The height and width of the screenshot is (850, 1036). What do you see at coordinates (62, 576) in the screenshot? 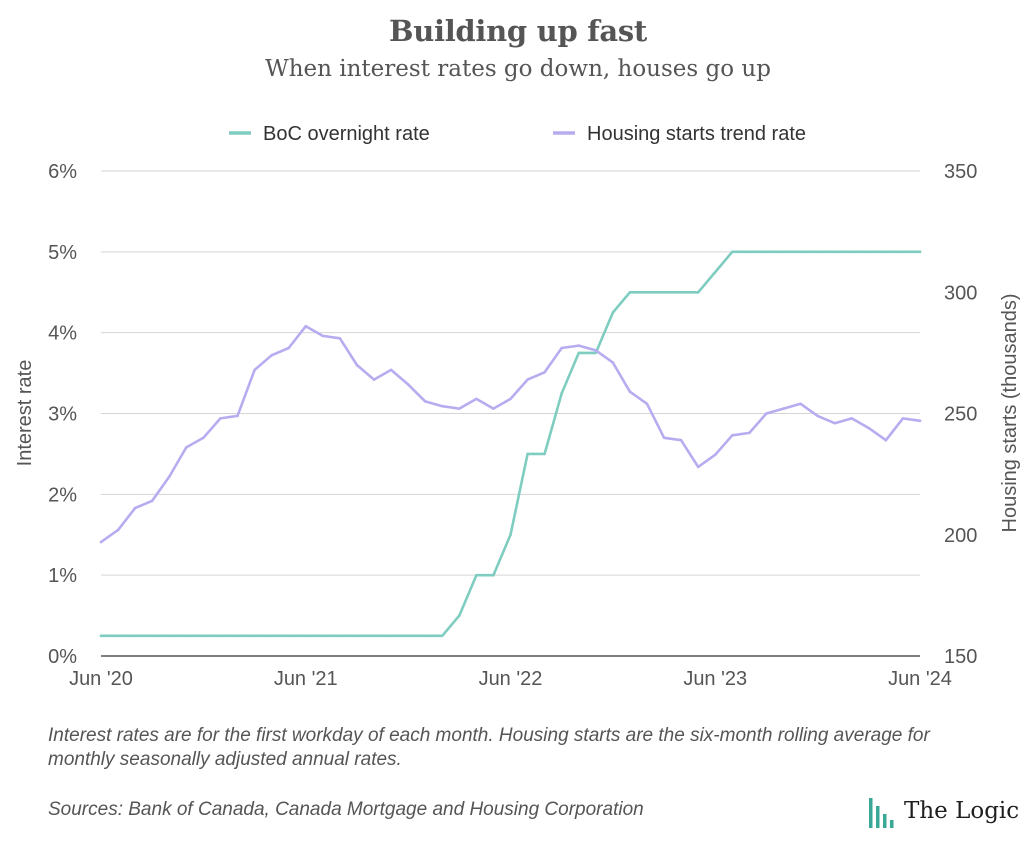
I see `left-tick-label: 1%` at bounding box center [62, 576].